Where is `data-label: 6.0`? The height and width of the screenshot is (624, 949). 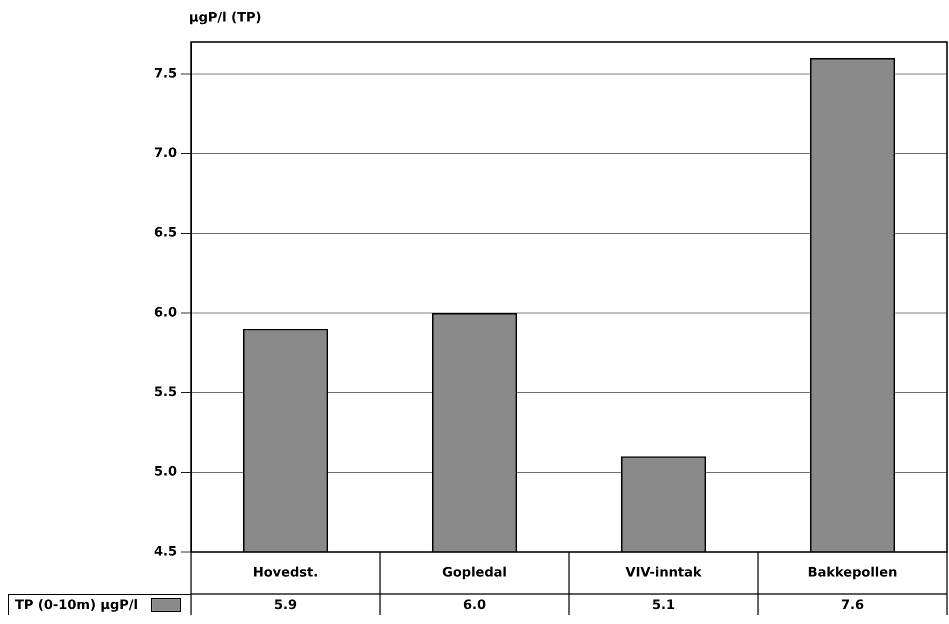
data-label: 6.0 is located at coordinates (474, 605).